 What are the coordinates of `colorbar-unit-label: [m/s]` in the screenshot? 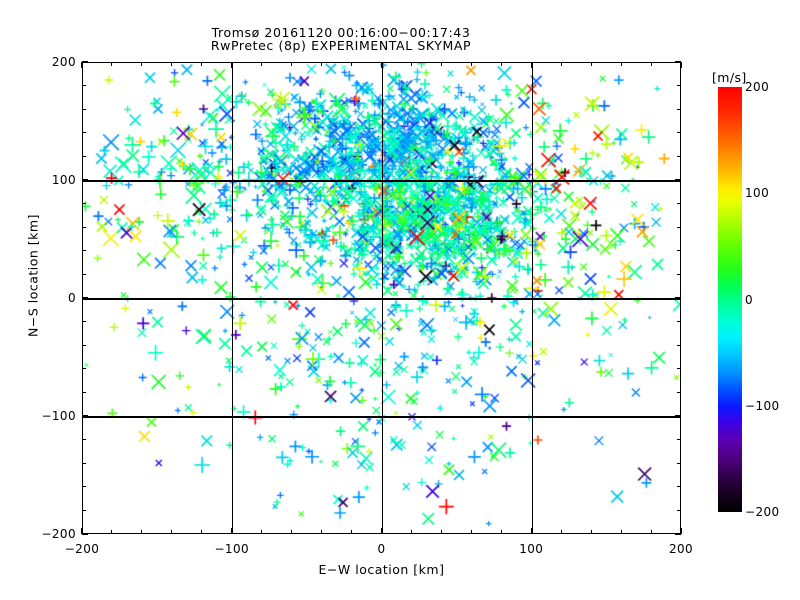 It's located at (729, 77).